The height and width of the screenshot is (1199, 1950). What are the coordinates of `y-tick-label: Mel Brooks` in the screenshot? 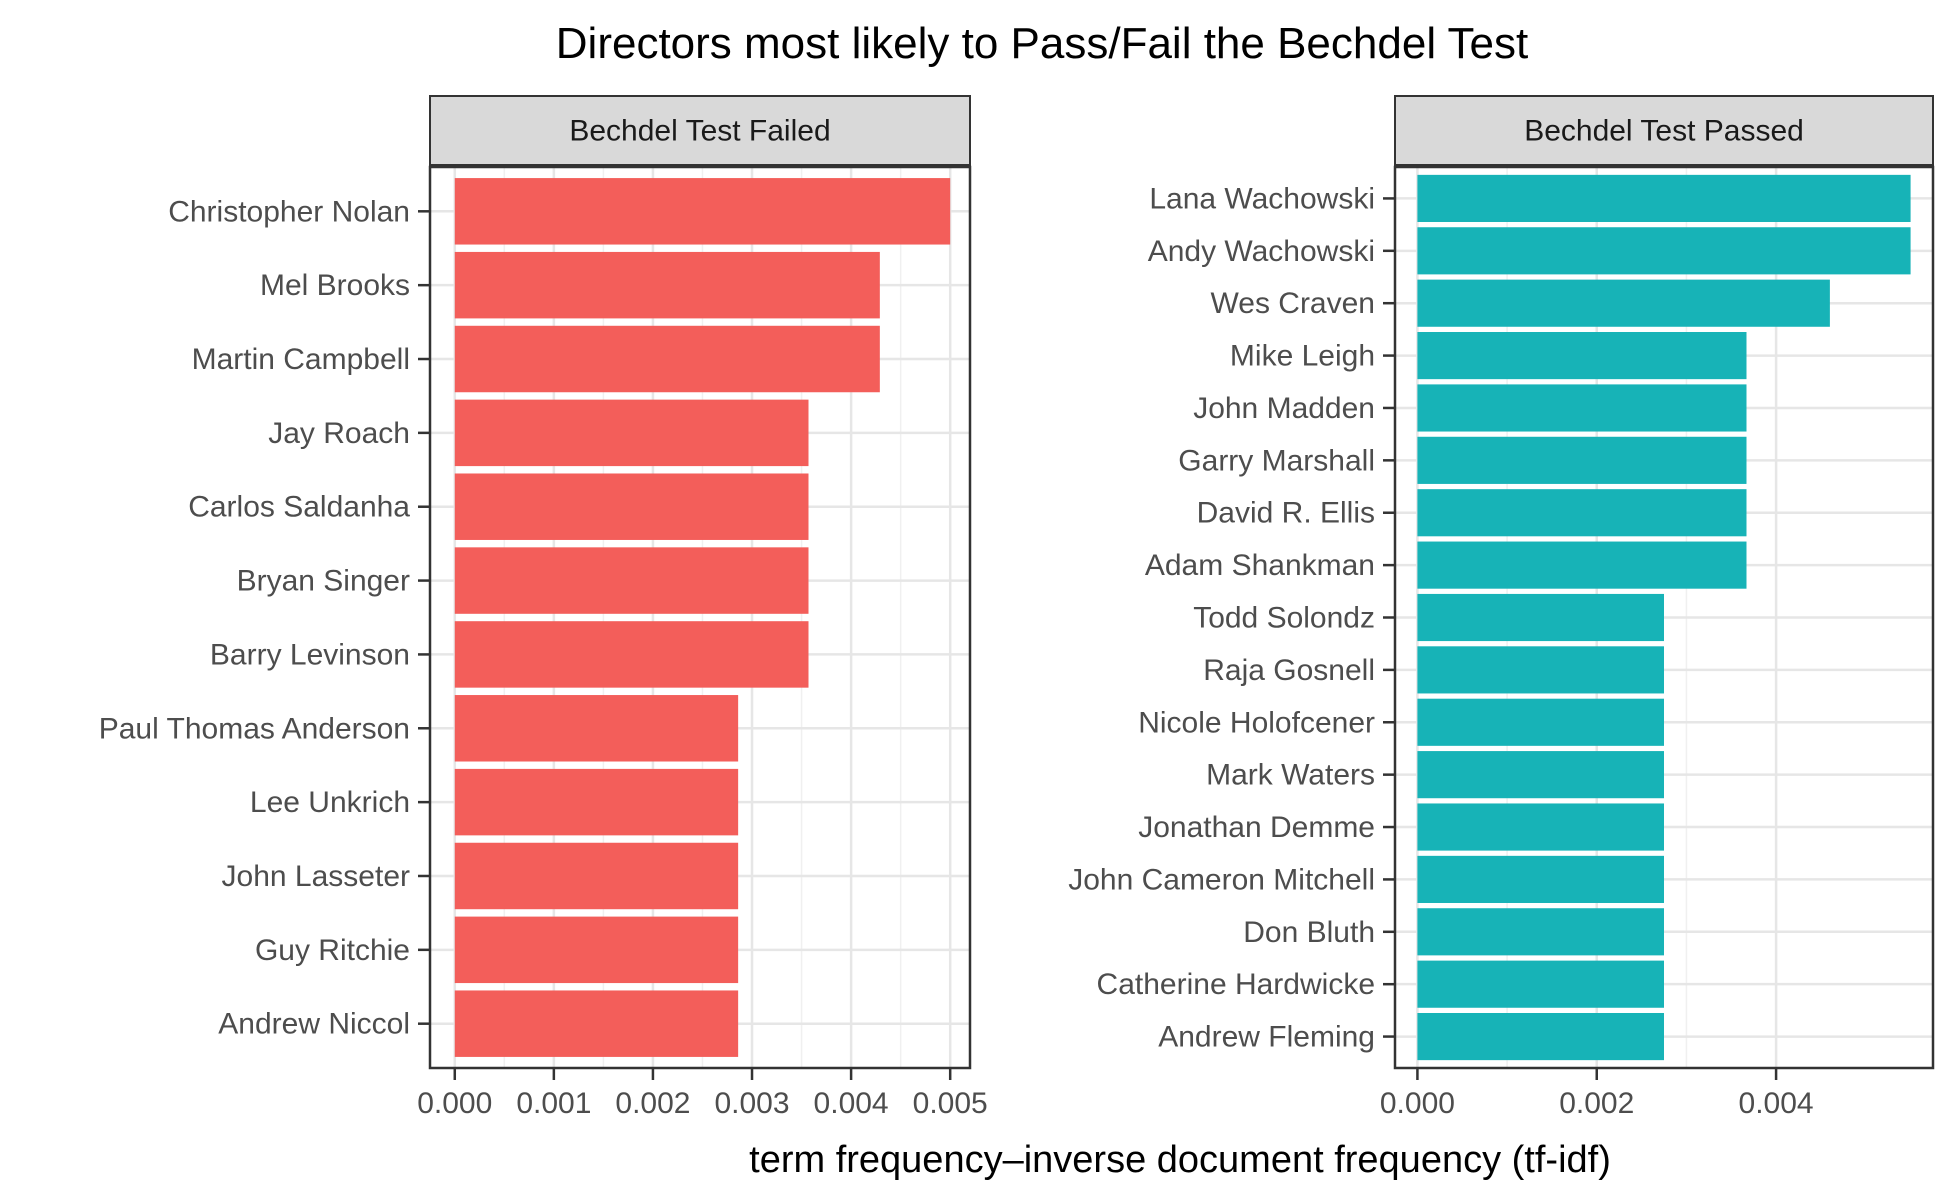 It's located at (335, 285).